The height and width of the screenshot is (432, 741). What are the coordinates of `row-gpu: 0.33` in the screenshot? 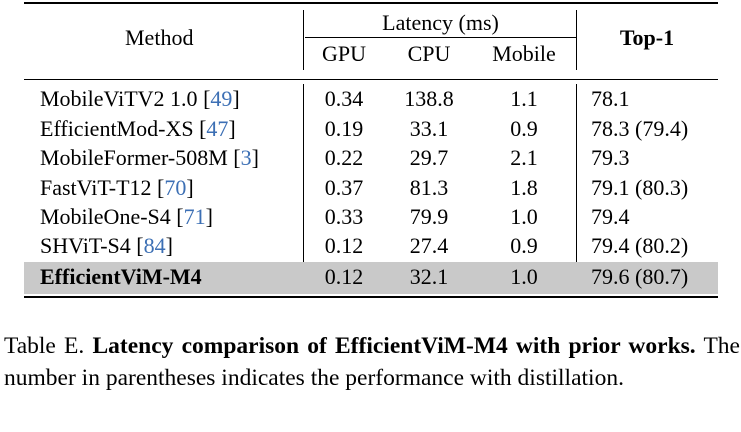 It's located at (344, 216).